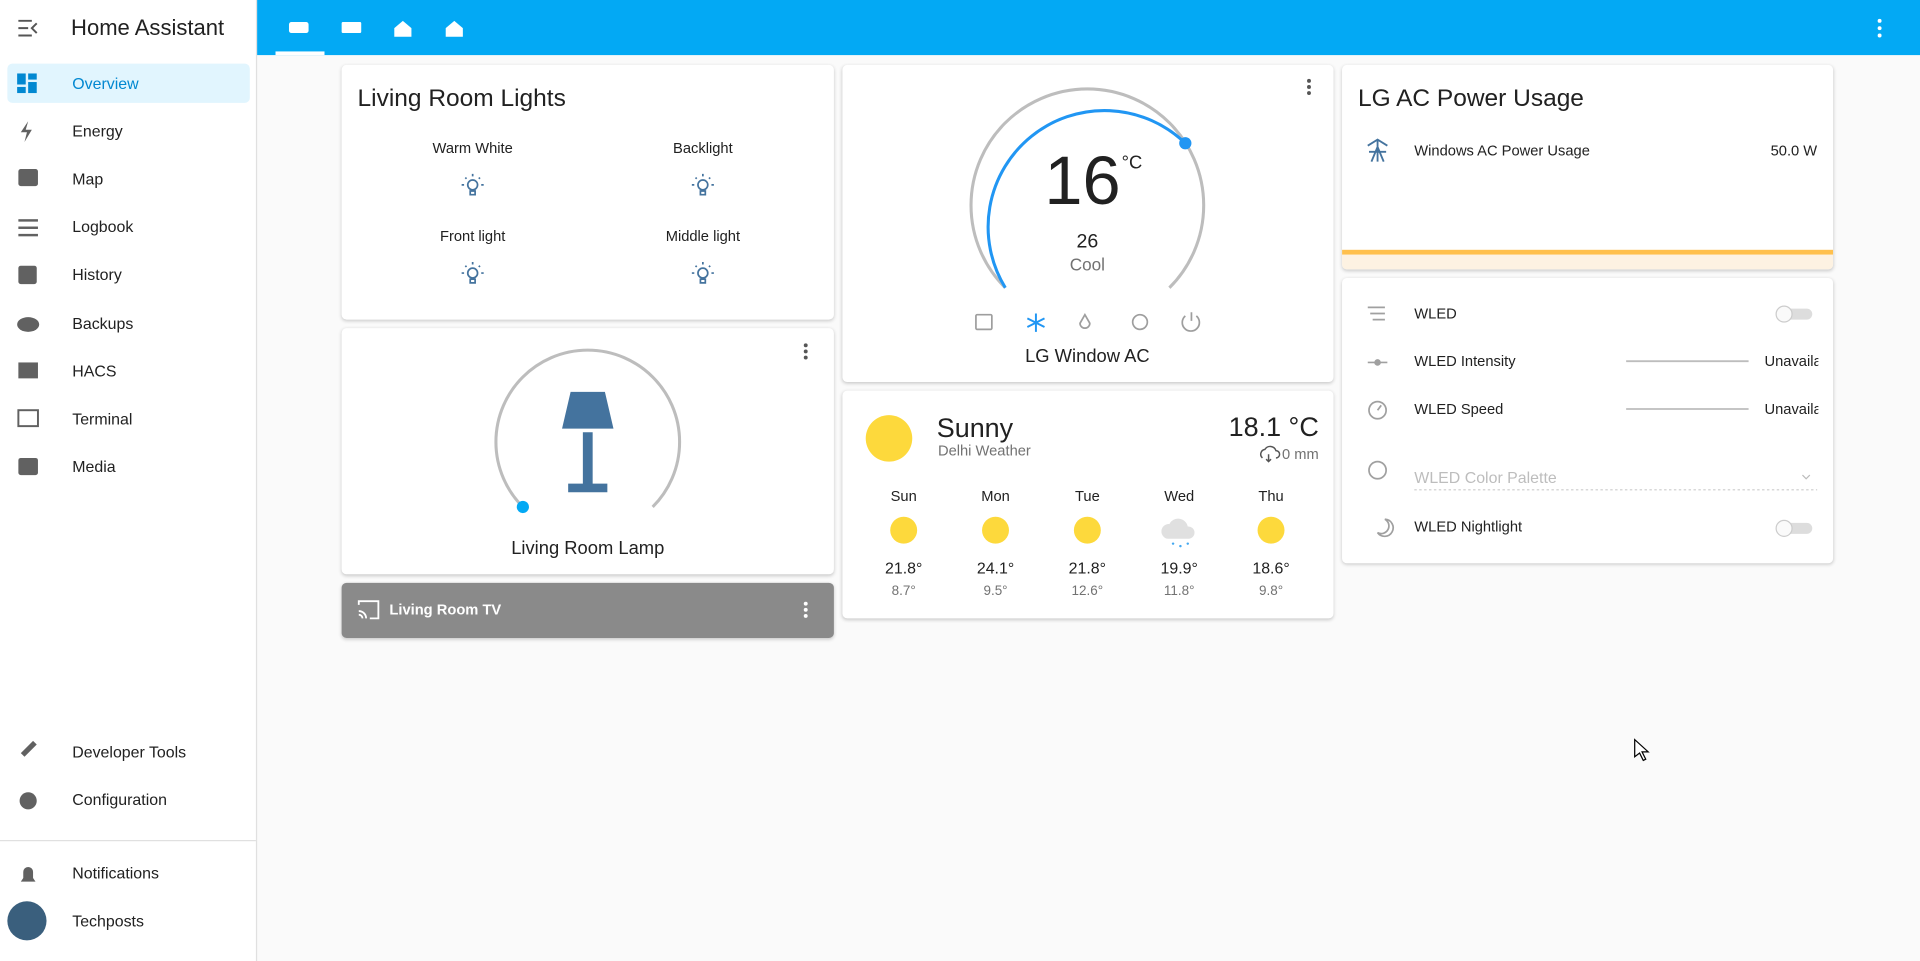  Describe the element at coordinates (1179, 568) in the screenshot. I see `forecast-high: 19.9°` at that location.